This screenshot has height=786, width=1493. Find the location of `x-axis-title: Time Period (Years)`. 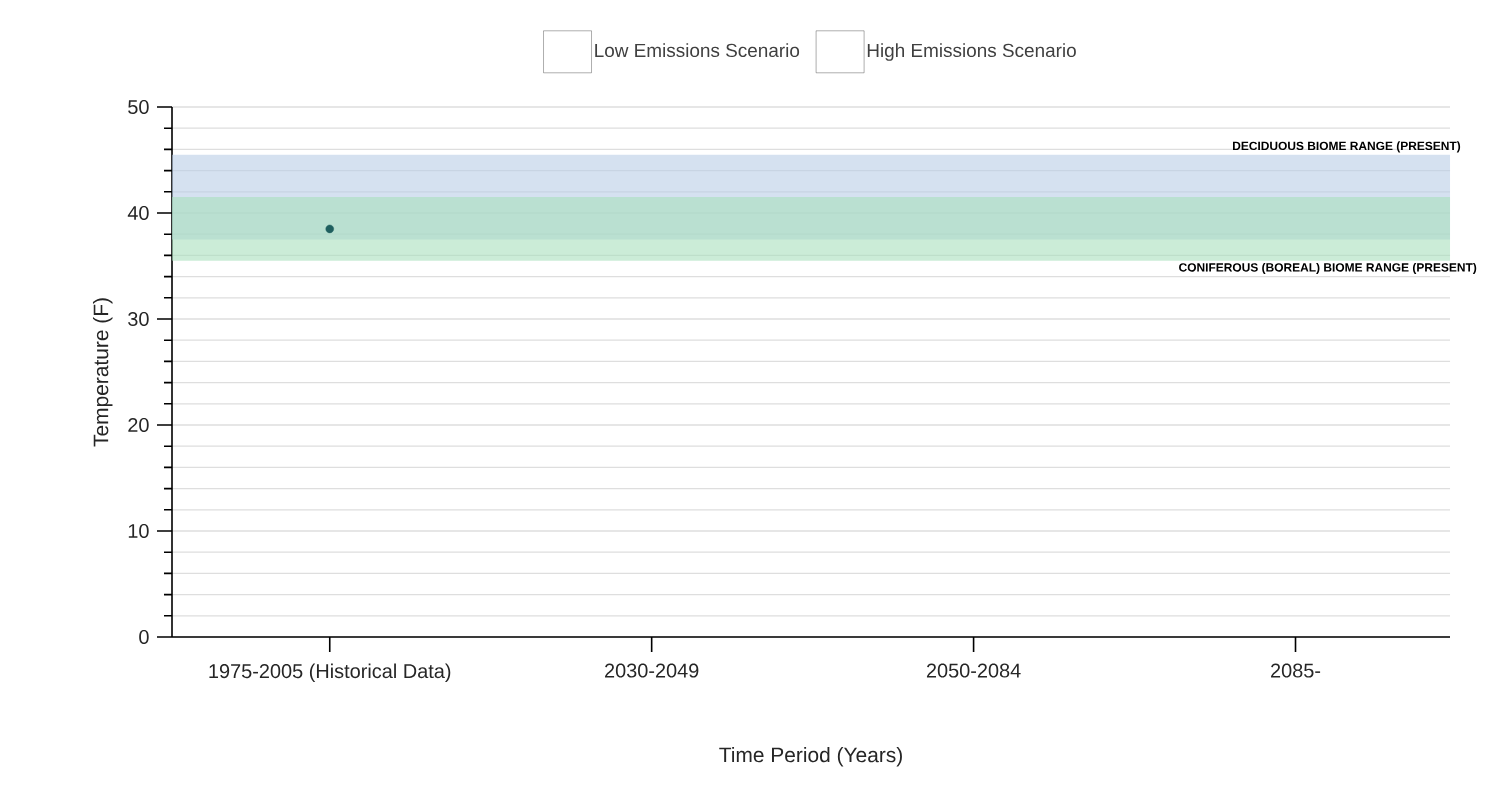

x-axis-title: Time Period (Years) is located at coordinates (810, 756).